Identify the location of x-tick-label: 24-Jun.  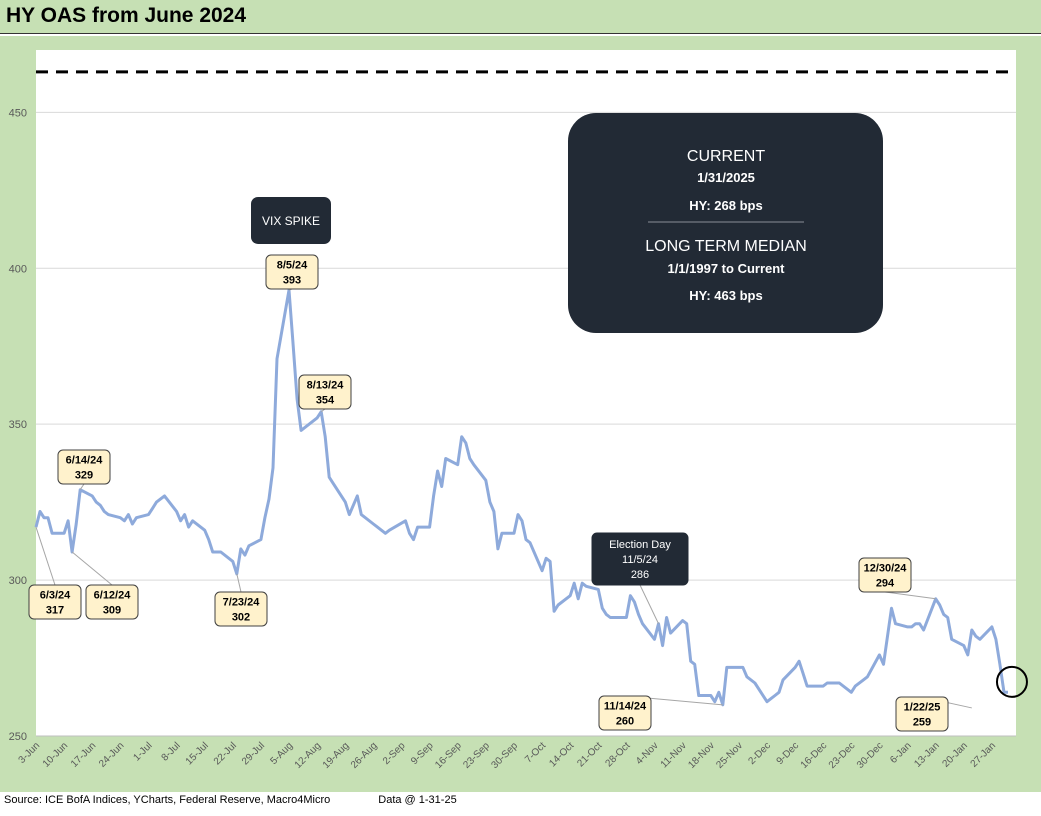
(111, 754).